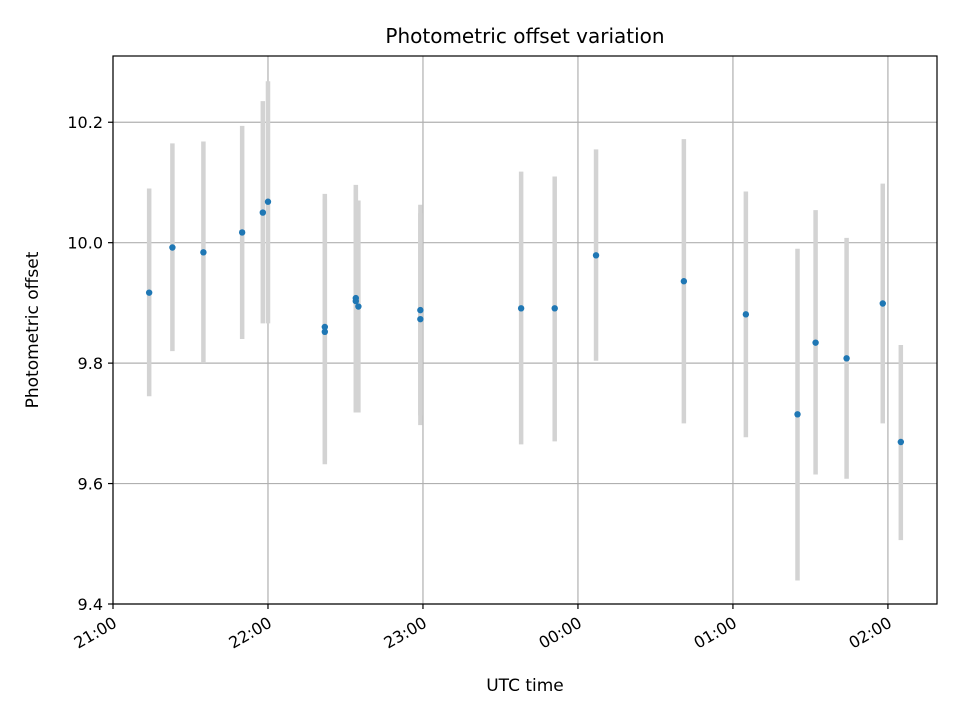 This screenshot has width=960, height=720. Describe the element at coordinates (90, 484) in the screenshot. I see `y-tick-label: 9.6` at that location.